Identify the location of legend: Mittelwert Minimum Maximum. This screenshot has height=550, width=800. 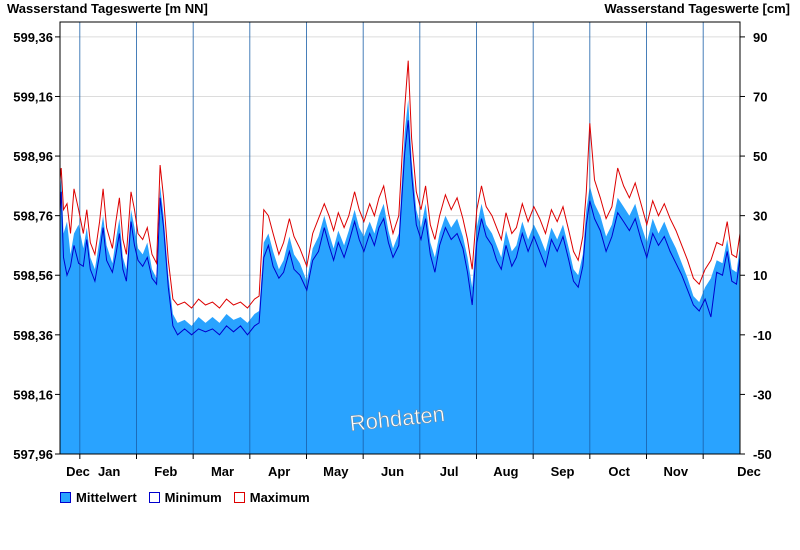
(185, 497).